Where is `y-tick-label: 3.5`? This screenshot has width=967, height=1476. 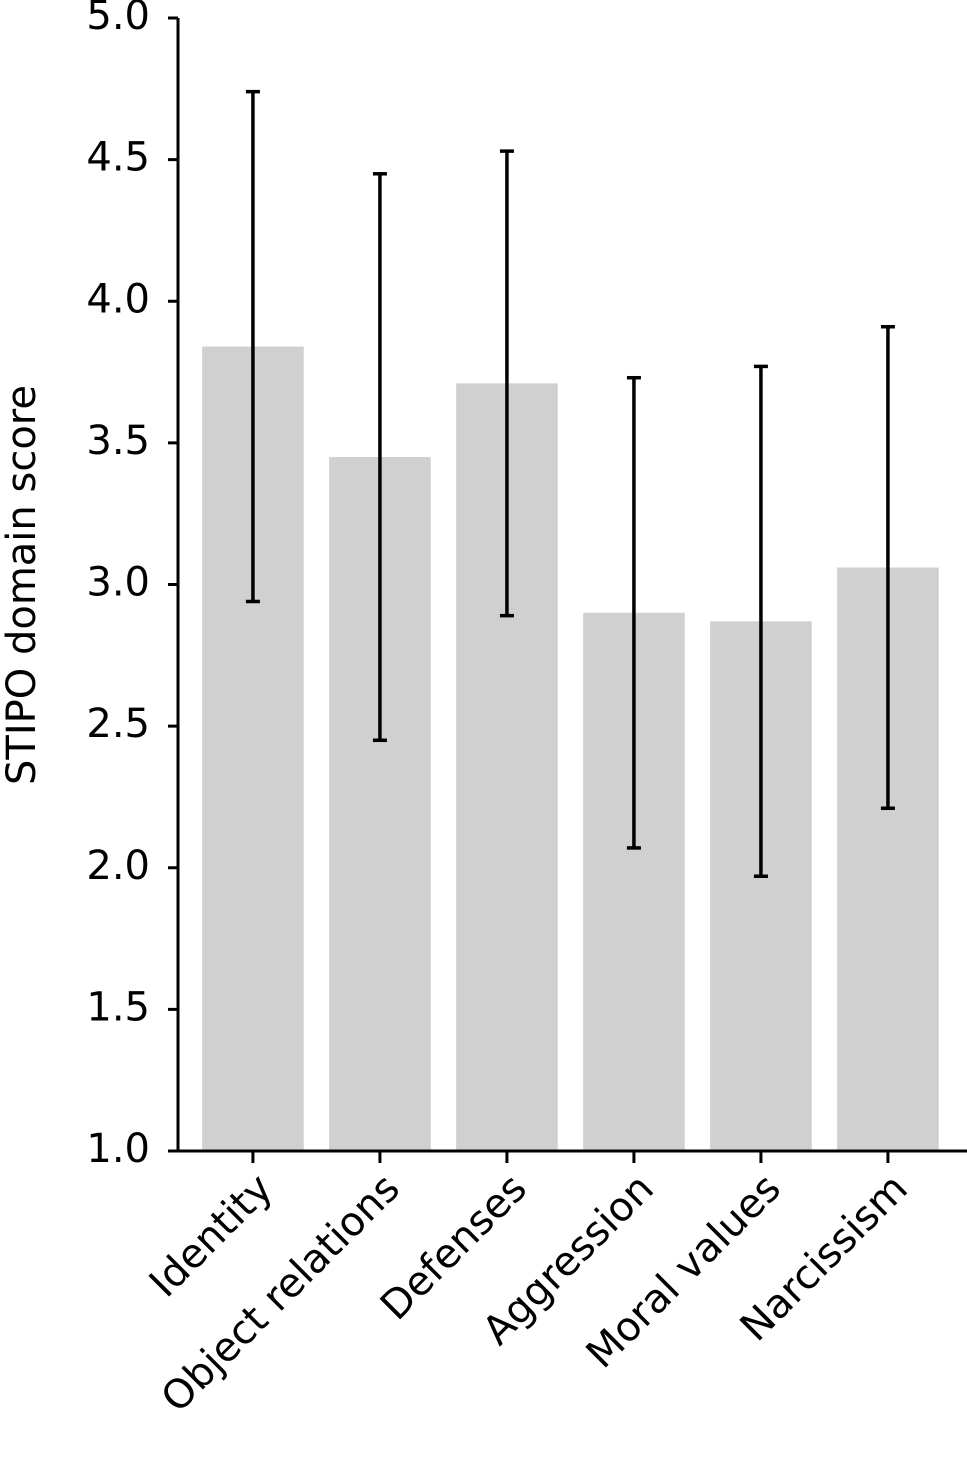 y-tick-label: 3.5 is located at coordinates (118, 441).